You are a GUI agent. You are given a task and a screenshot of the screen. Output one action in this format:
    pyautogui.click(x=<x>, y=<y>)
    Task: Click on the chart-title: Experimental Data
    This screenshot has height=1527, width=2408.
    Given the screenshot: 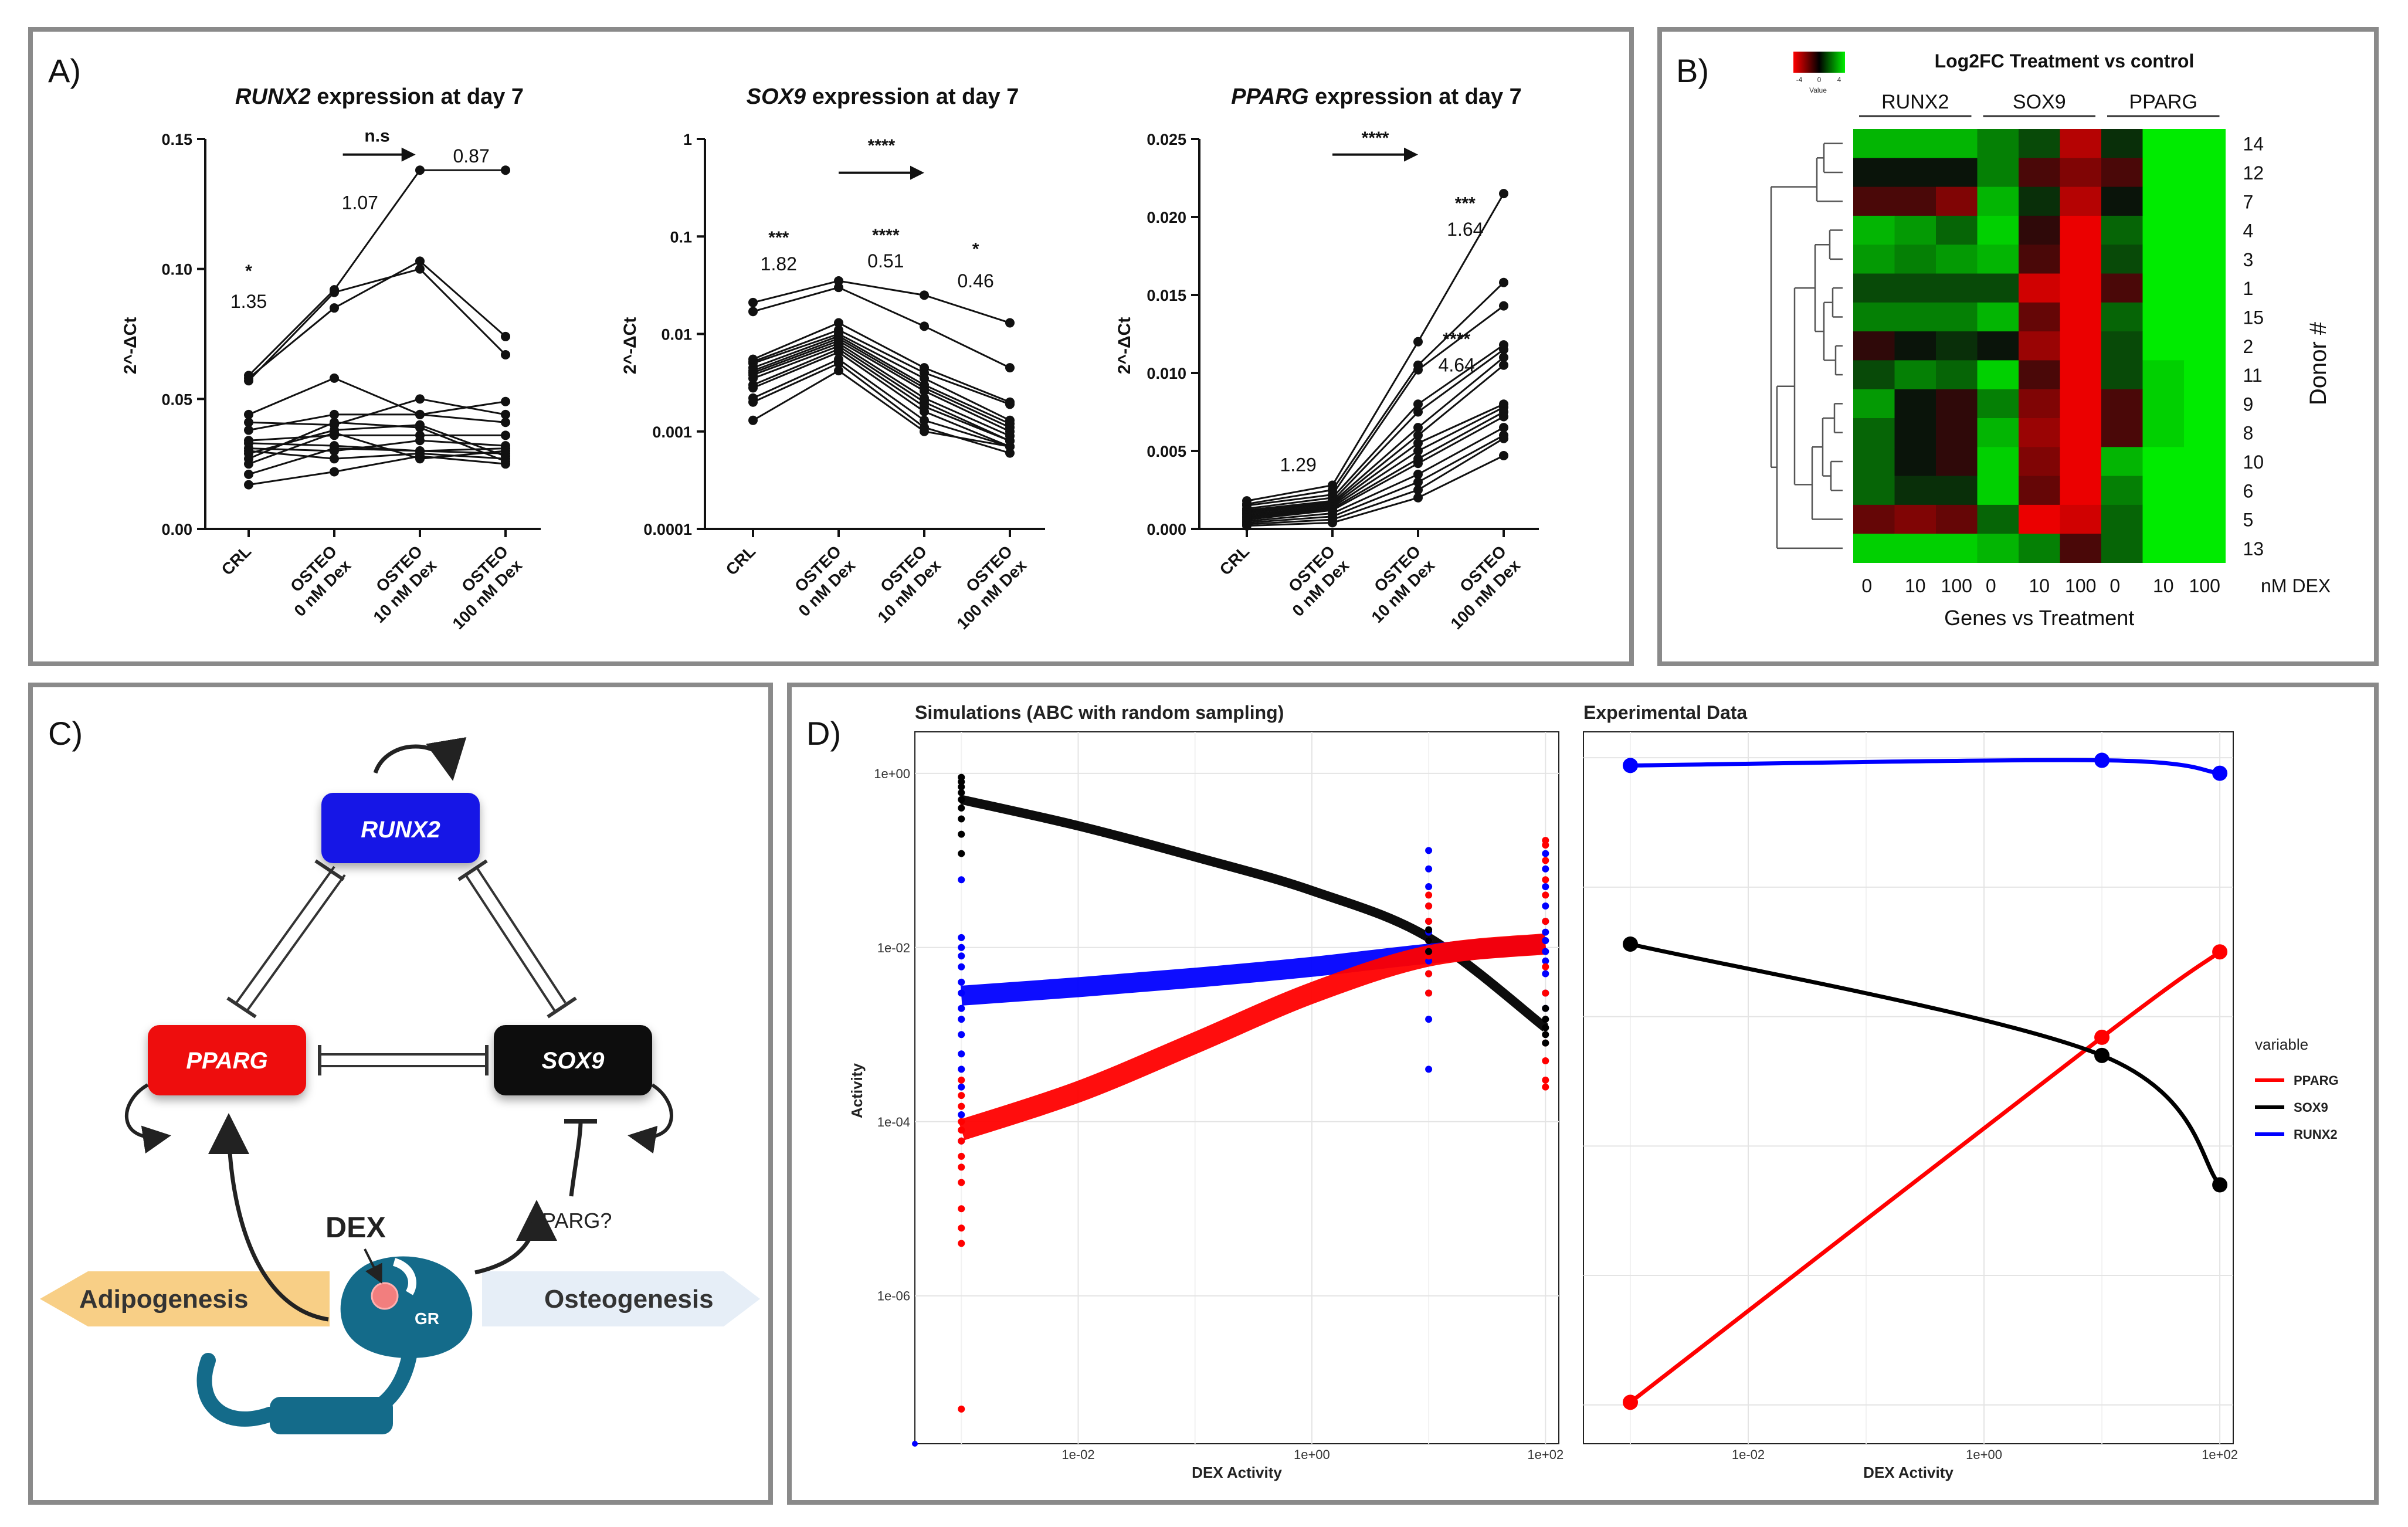 What is the action you would take?
    pyautogui.click(x=1665, y=712)
    